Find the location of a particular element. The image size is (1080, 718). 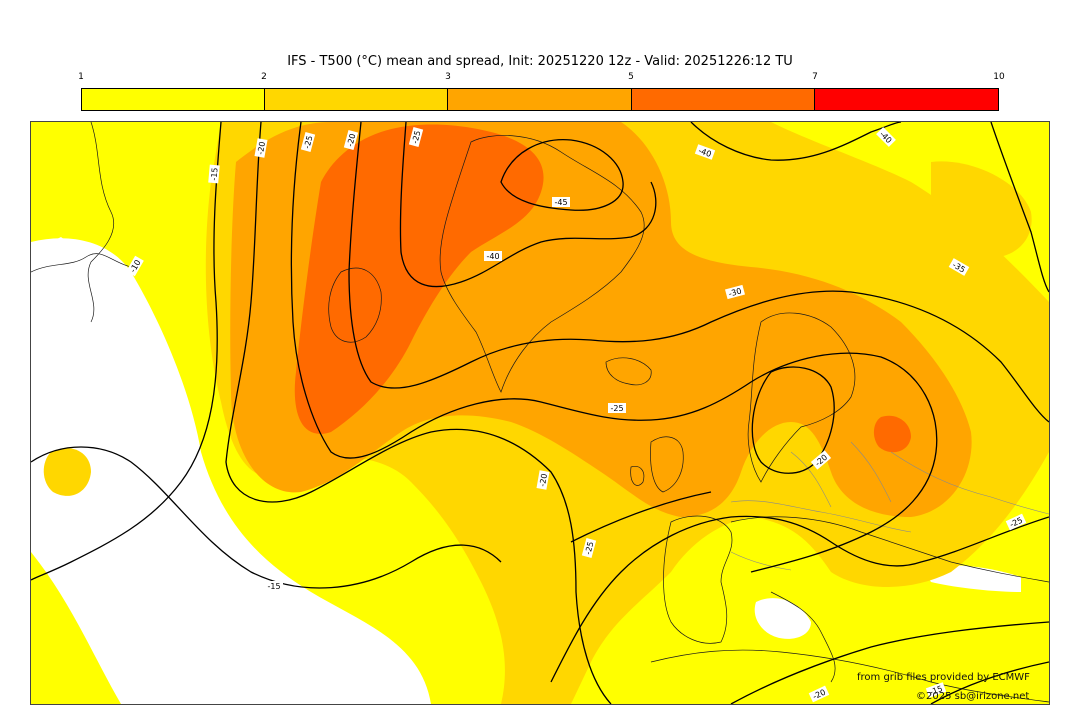

contour-label-text: -30 is located at coordinates (735, 292).